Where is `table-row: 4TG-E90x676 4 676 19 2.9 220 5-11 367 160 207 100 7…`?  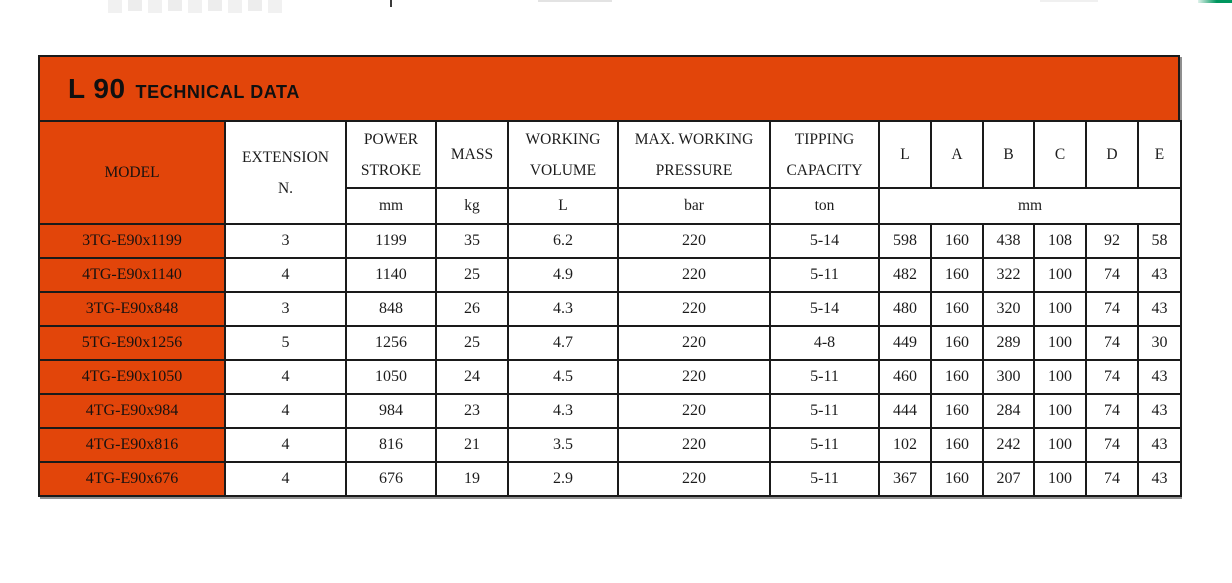 table-row: 4TG-E90x676 4 676 19 2.9 220 5-11 367 160 207 100 7… is located at coordinates (610, 479).